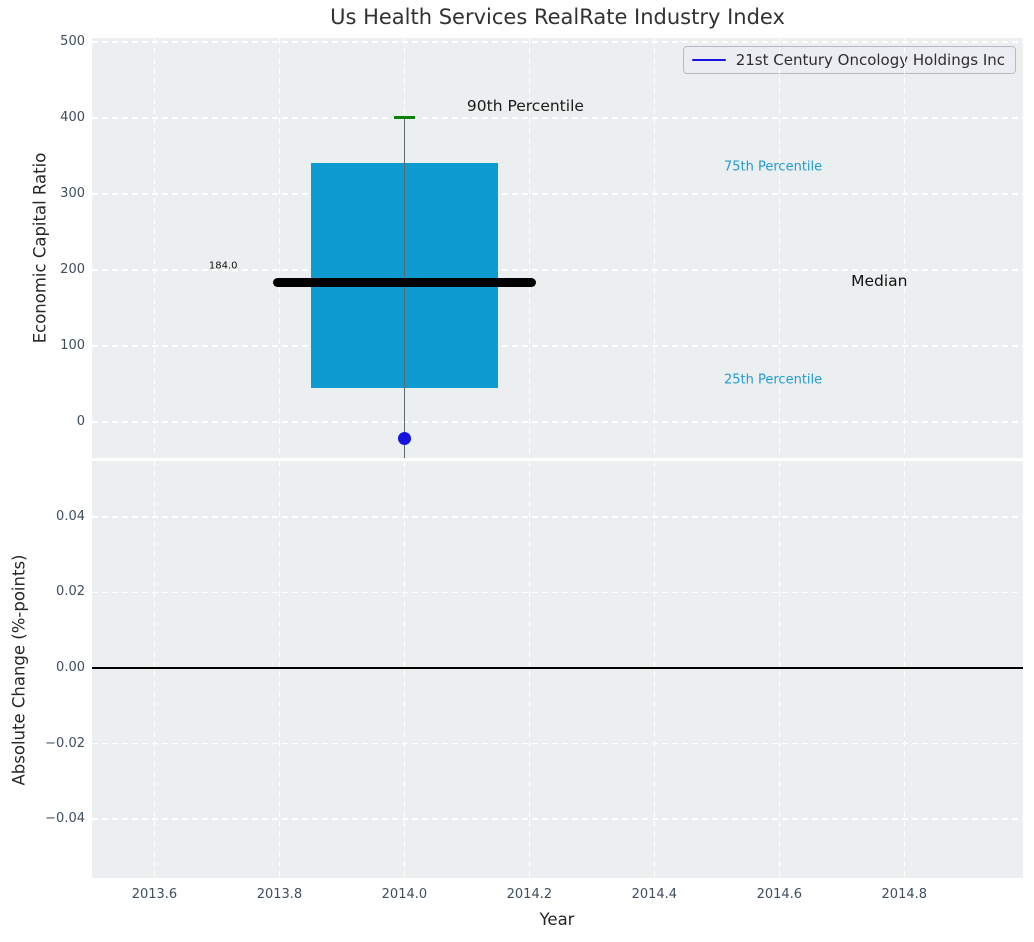  I want to click on x-axis-label-year: Year, so click(557, 919).